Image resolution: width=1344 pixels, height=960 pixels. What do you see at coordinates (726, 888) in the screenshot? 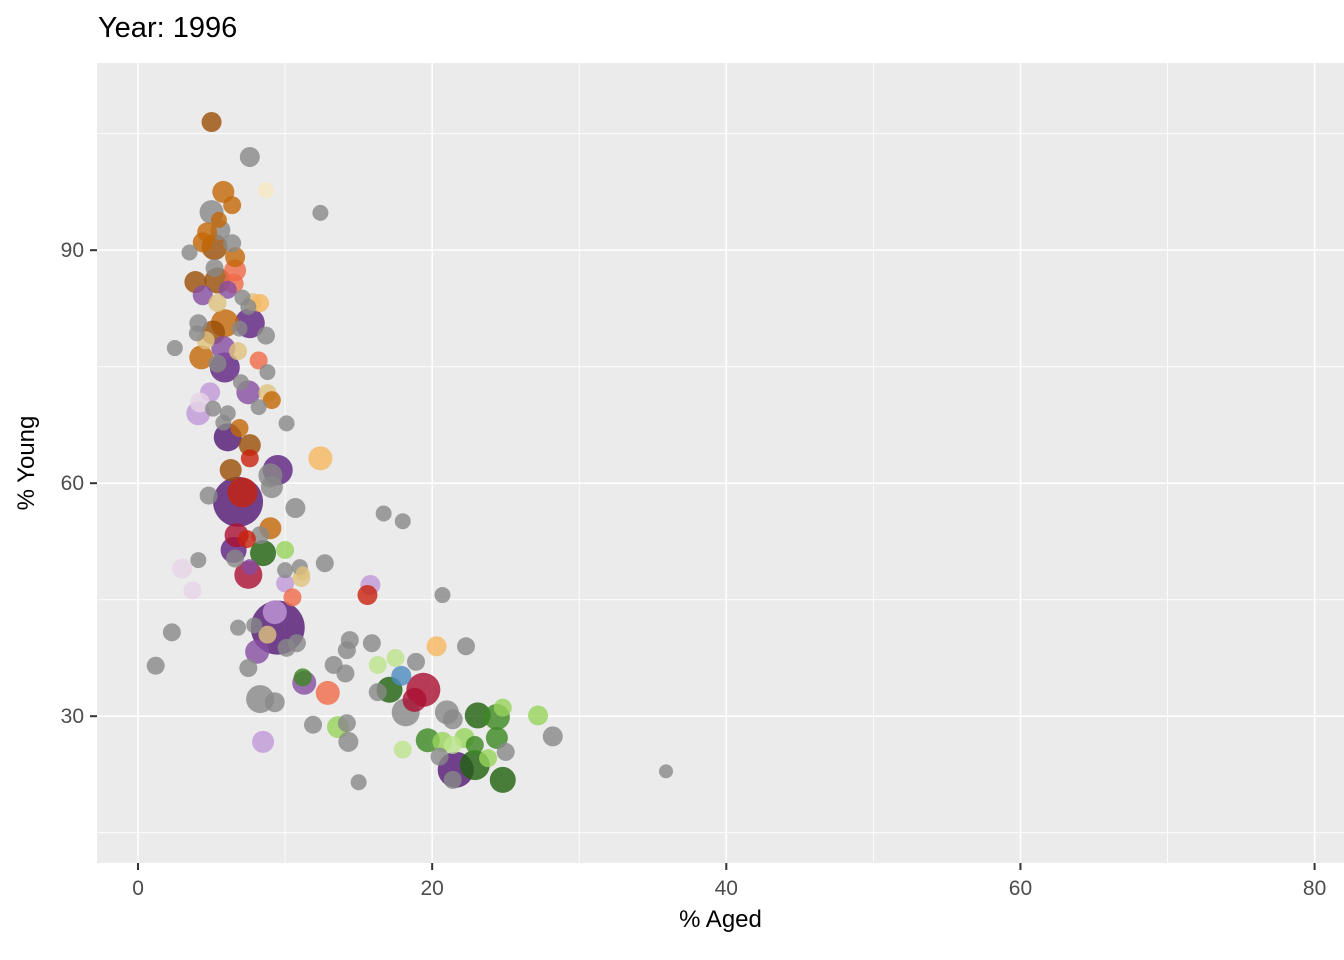
I see `x-tick-label: 40` at bounding box center [726, 888].